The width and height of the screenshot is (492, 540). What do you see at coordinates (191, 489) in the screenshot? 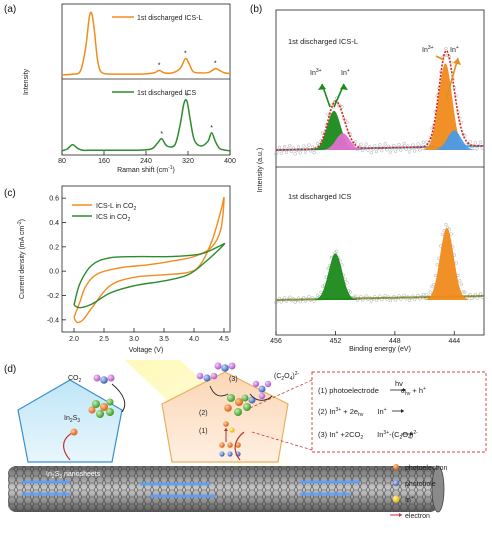
I see `electron-flow-arrows` at bounding box center [191, 489].